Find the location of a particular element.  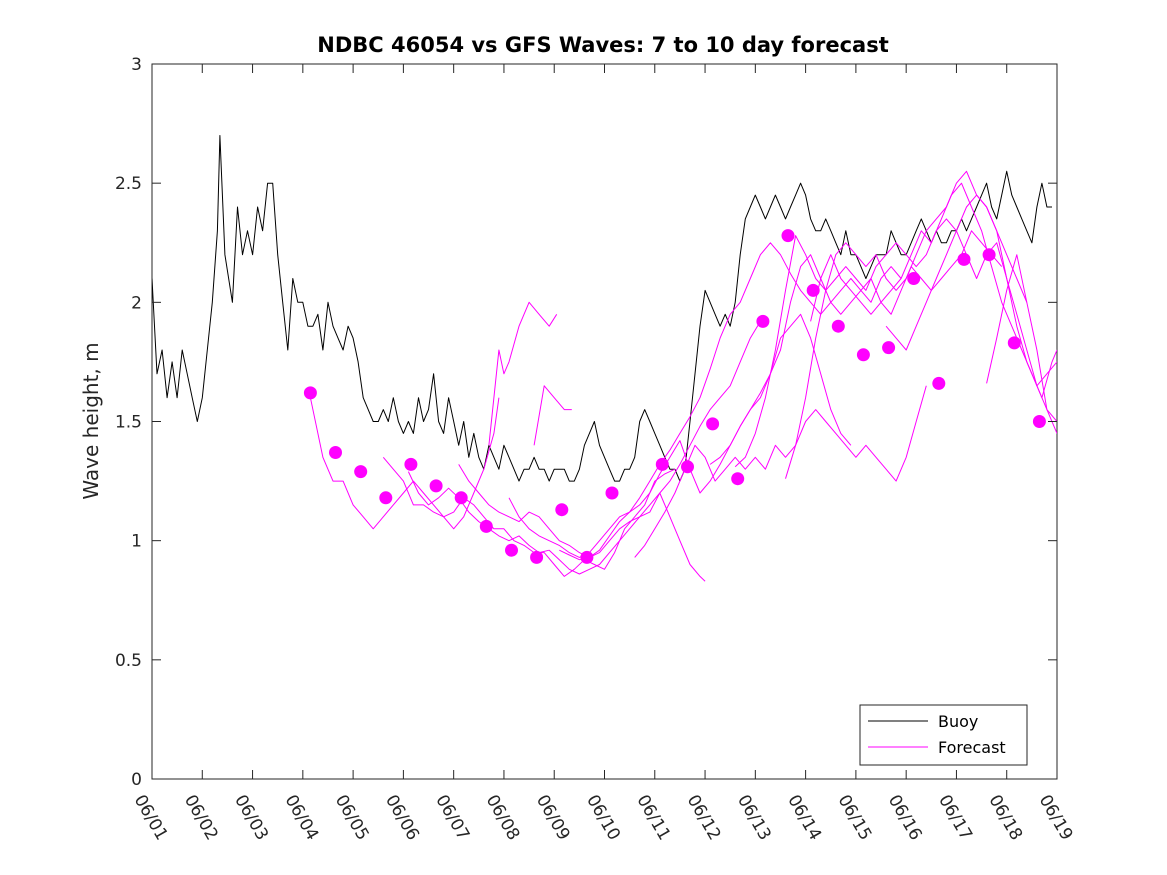

legend-box is located at coordinates (943, 735).